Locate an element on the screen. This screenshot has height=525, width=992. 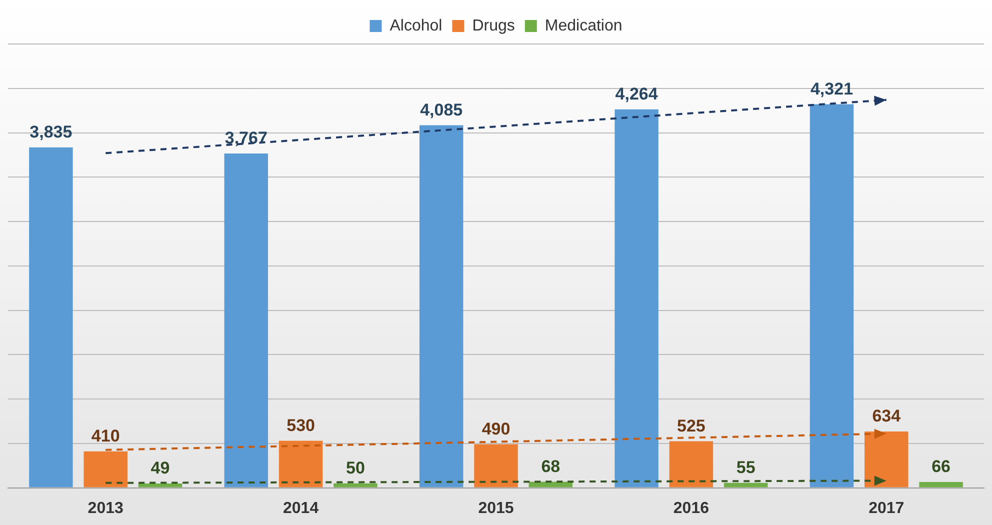
x-tick-label: 2017 is located at coordinates (886, 508).